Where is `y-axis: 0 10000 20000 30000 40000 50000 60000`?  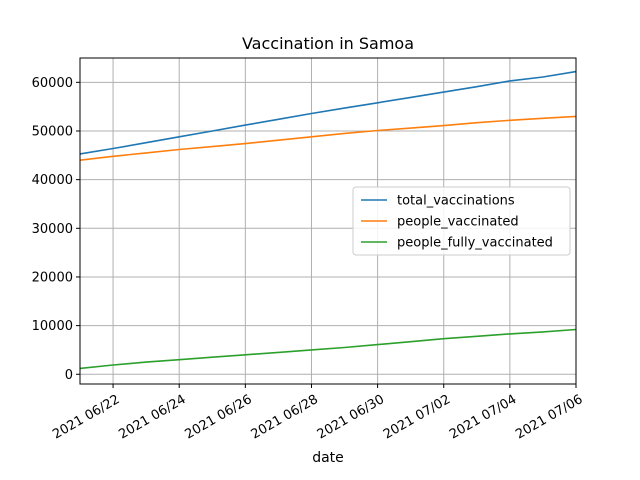
y-axis: 0 10000 20000 30000 40000 50000 60000 is located at coordinates (56, 229).